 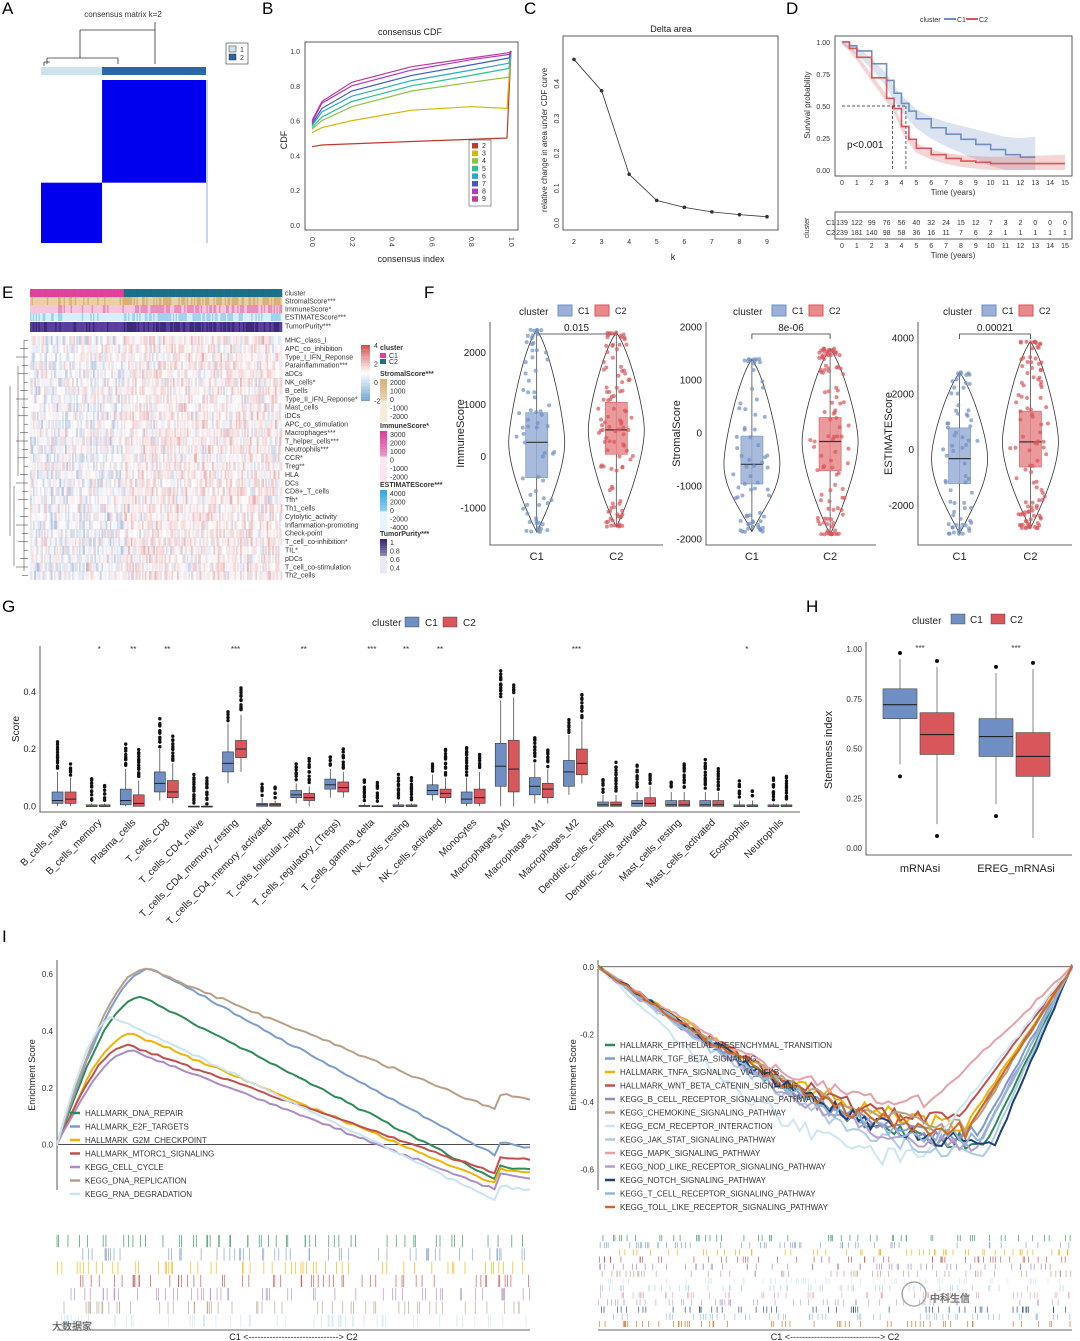 What do you see at coordinates (300, 383) in the screenshot?
I see `row-label: NK_cells*` at bounding box center [300, 383].